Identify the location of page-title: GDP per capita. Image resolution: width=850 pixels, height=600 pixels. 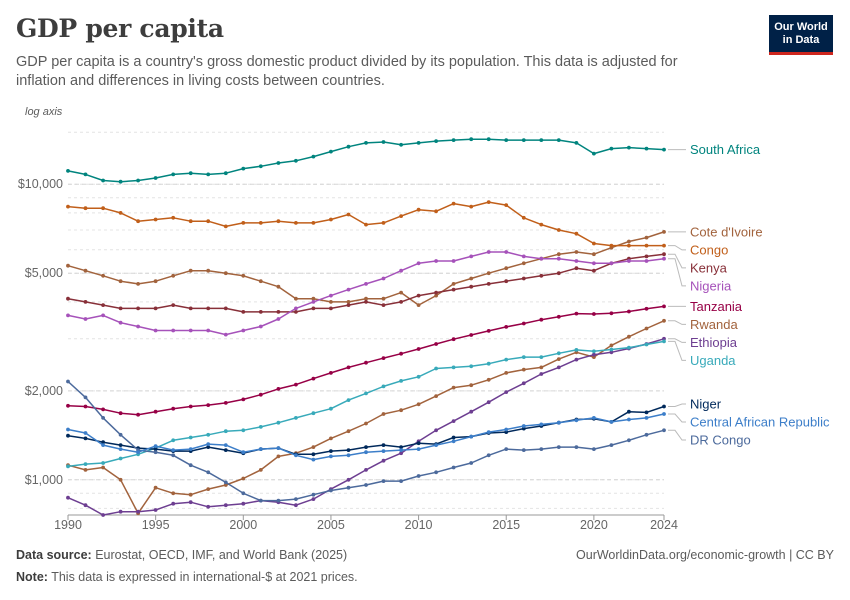
(120, 28).